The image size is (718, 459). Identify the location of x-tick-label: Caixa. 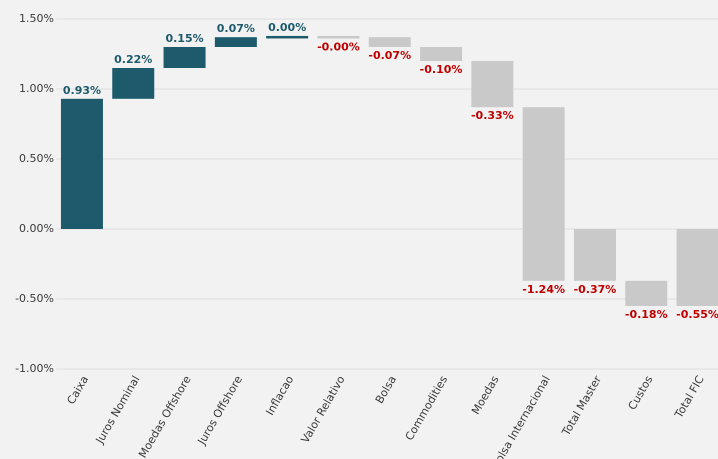
(78, 390).